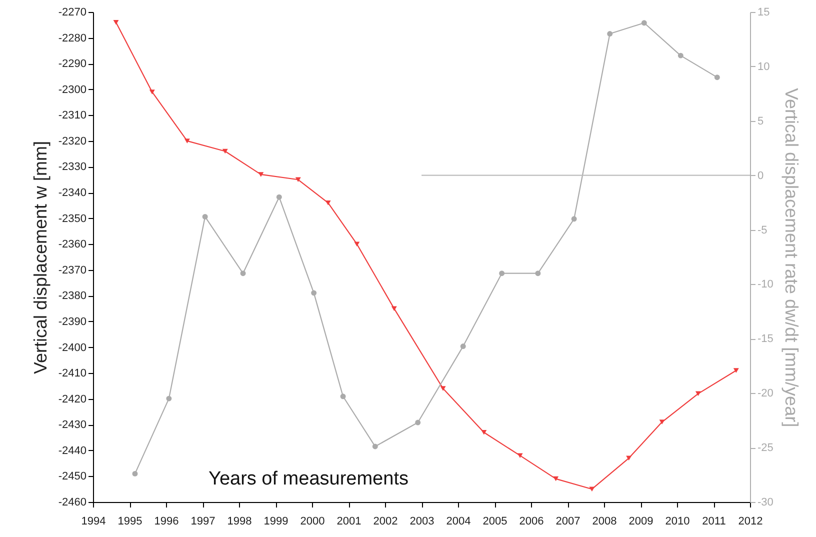 Image resolution: width=816 pixels, height=537 pixels. What do you see at coordinates (641, 522) in the screenshot?
I see `x-tick-label: 2009` at bounding box center [641, 522].